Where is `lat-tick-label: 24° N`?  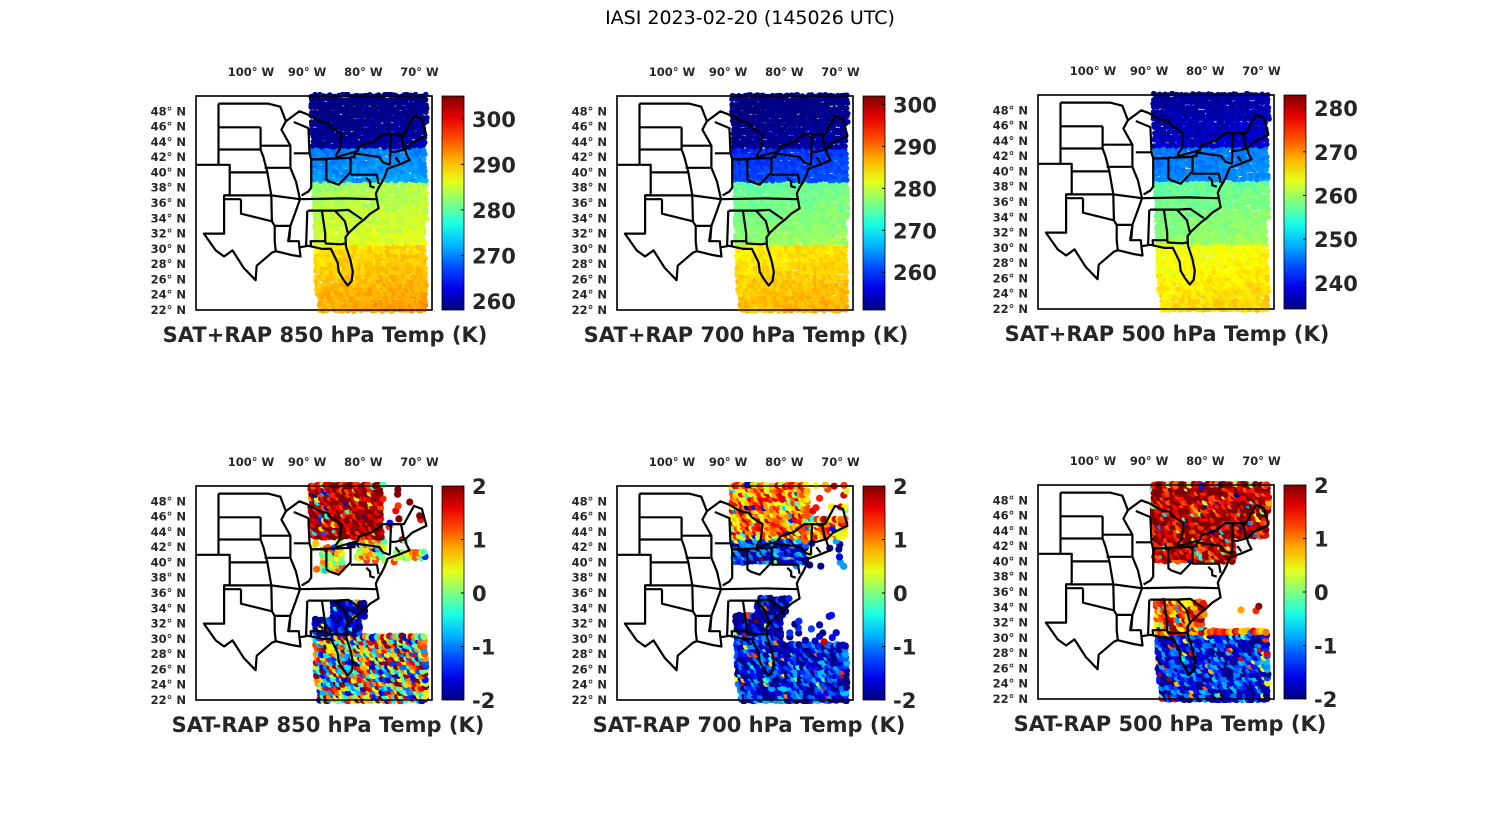
lat-tick-label: 24° N is located at coordinates (589, 295).